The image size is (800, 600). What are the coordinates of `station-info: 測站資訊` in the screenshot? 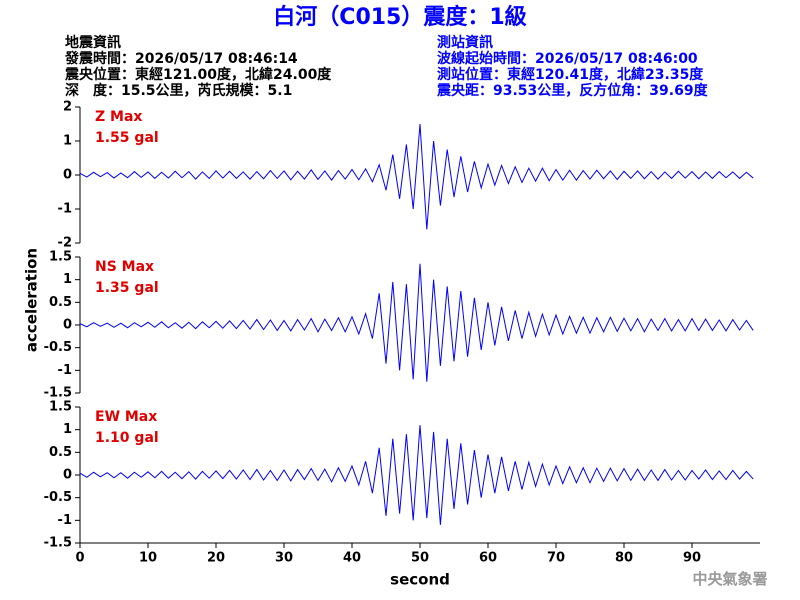 It's located at (465, 42).